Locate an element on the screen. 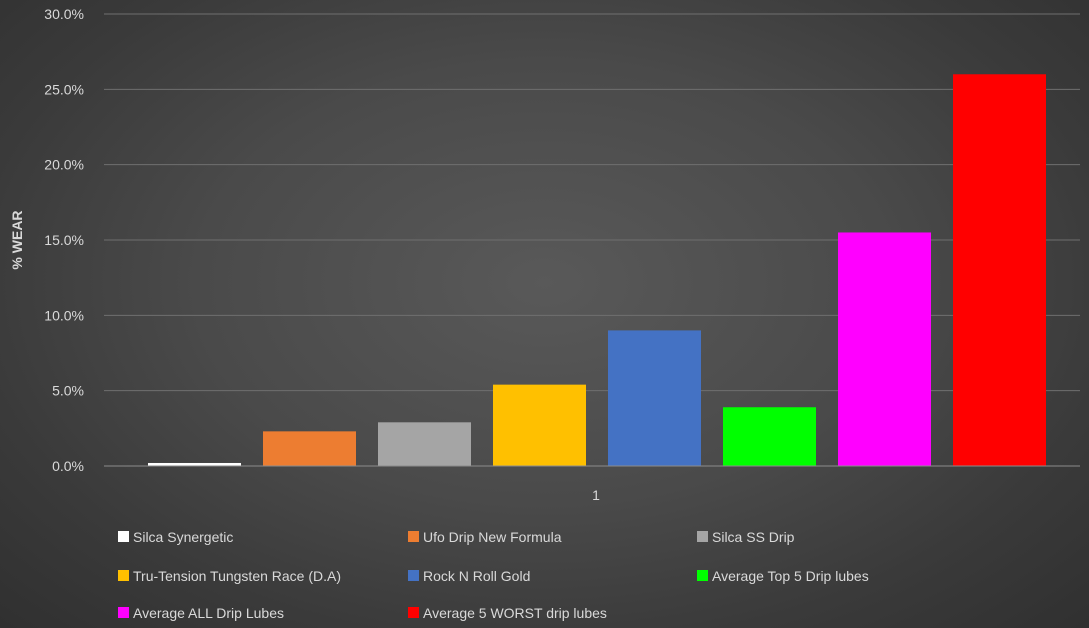  y-tick-label: 10.0% is located at coordinates (64, 315).